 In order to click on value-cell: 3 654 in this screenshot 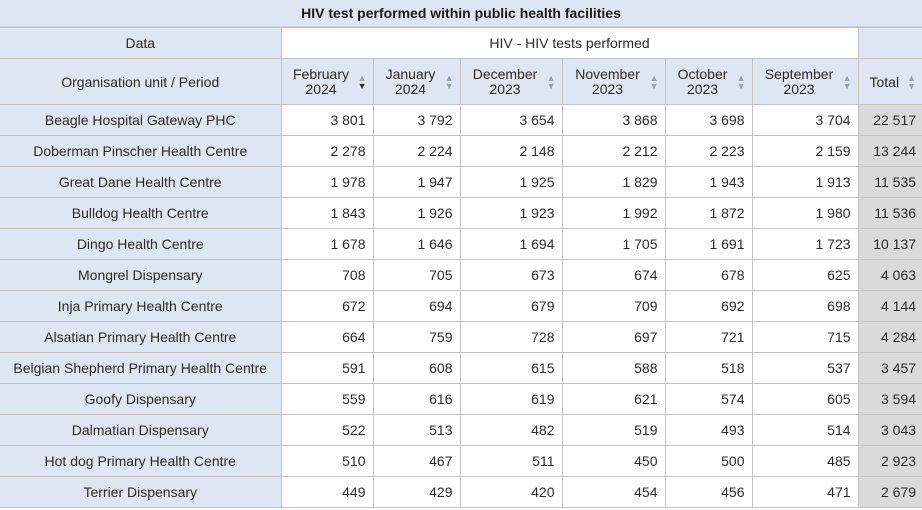, I will do `click(511, 120)`.